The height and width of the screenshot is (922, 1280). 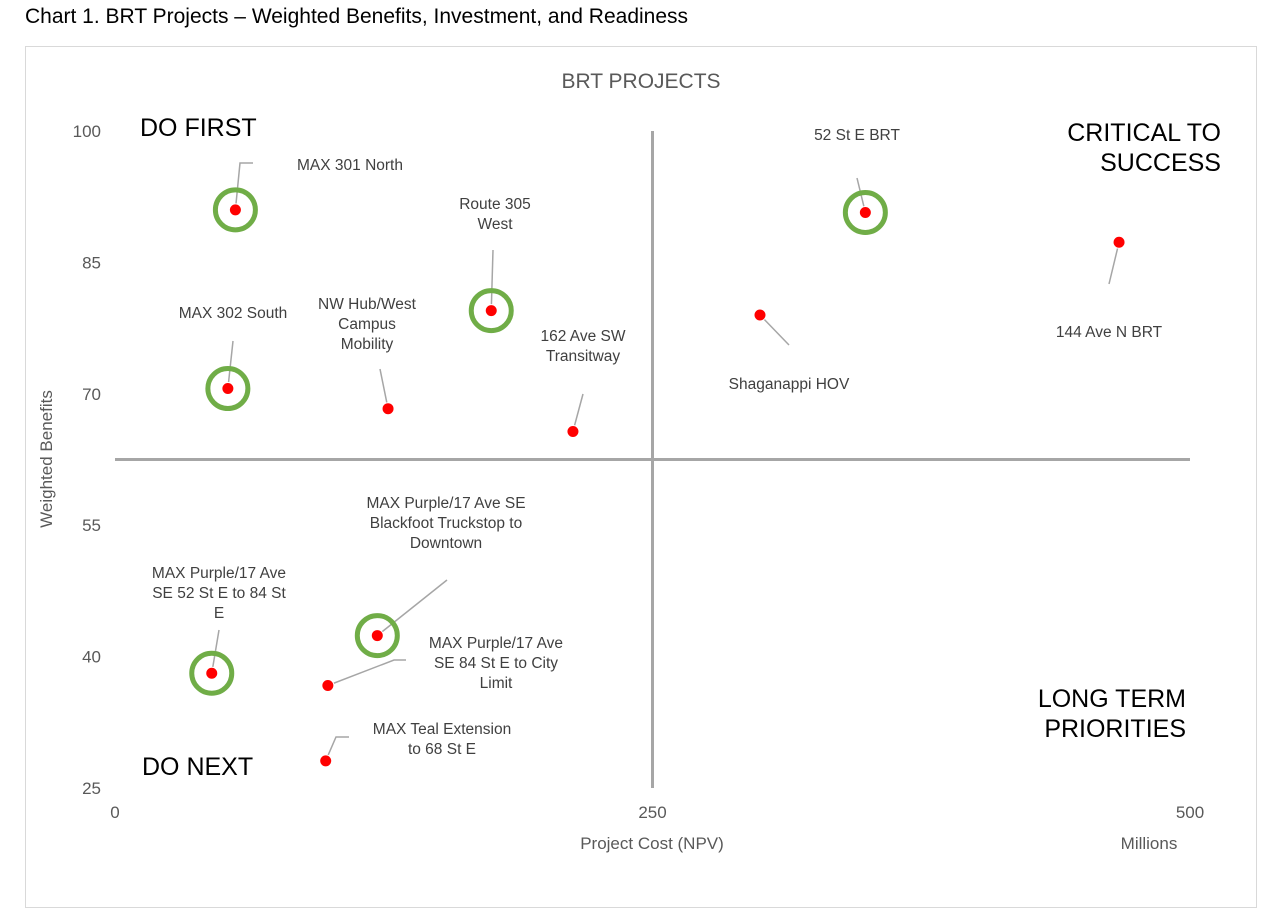 I want to click on quadrant-label-line: DO FIRST, so click(x=198, y=128).